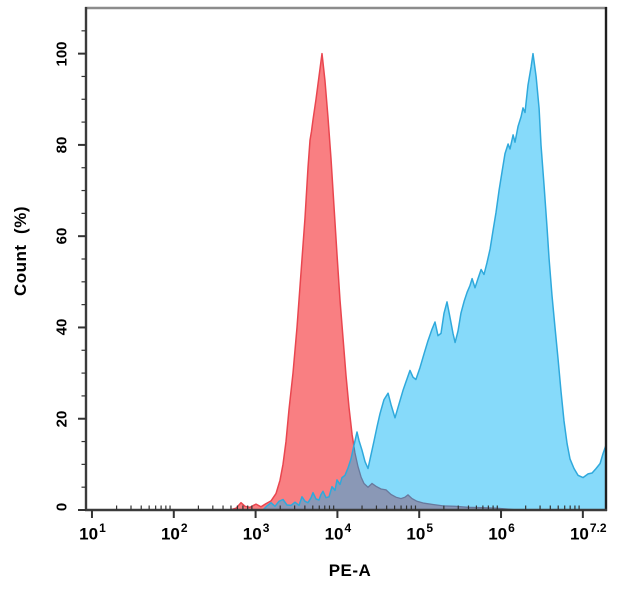 The image size is (619, 594). I want to click on y-tick-label-0: 0, so click(62, 507).